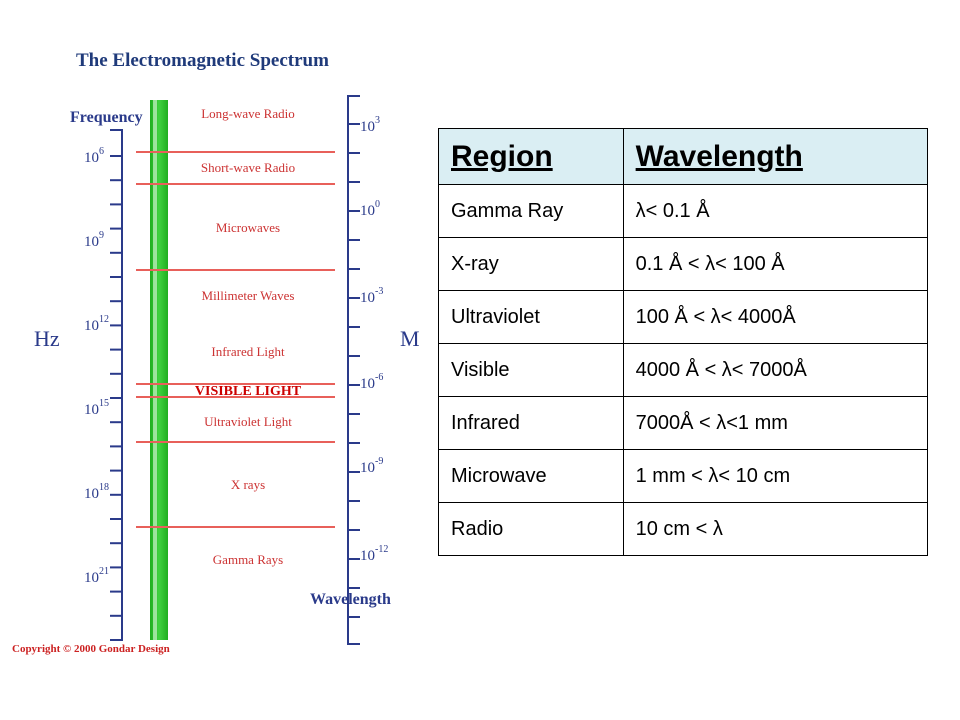 Image resolution: width=960 pixels, height=720 pixels. I want to click on band-label: Ultraviolet Light, so click(248, 421).